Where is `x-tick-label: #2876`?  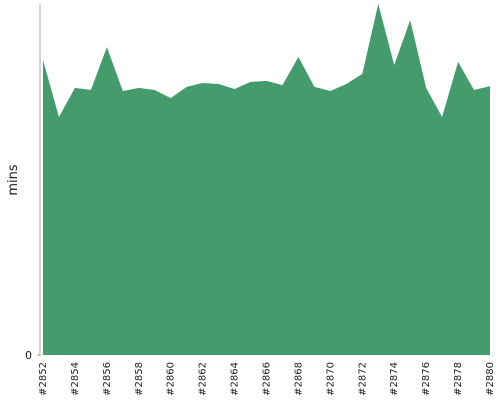
x-tick-label: #2876 is located at coordinates (426, 379).